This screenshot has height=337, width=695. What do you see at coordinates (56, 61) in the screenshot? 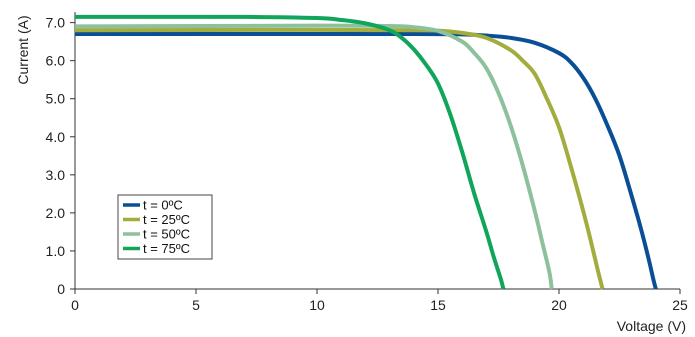
I see `y-tick-label: 6.0` at bounding box center [56, 61].